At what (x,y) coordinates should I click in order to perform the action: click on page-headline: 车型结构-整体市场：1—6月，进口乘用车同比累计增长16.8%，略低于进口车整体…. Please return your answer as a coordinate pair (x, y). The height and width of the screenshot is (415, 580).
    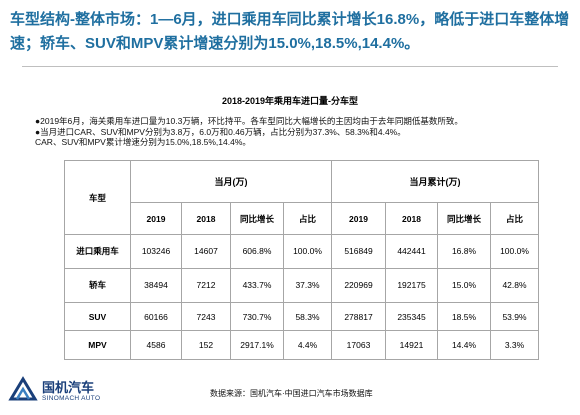
    Looking at the image, I should click on (290, 31).